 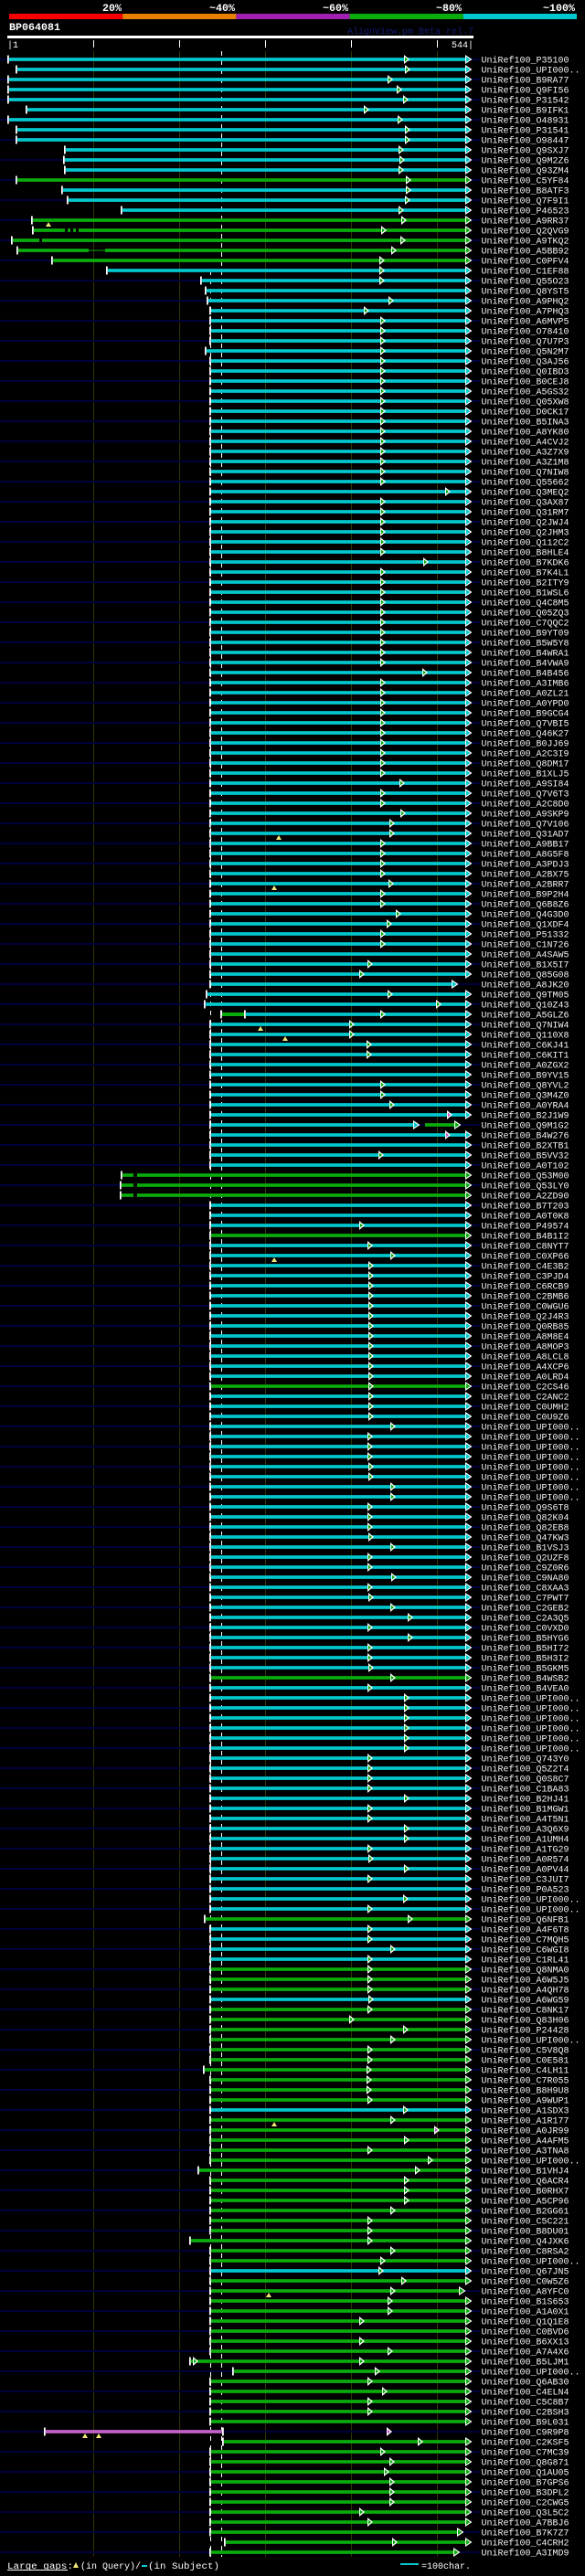 What do you see at coordinates (525, 423) in the screenshot?
I see `svg-text: UniRef100_B5INA3` at bounding box center [525, 423].